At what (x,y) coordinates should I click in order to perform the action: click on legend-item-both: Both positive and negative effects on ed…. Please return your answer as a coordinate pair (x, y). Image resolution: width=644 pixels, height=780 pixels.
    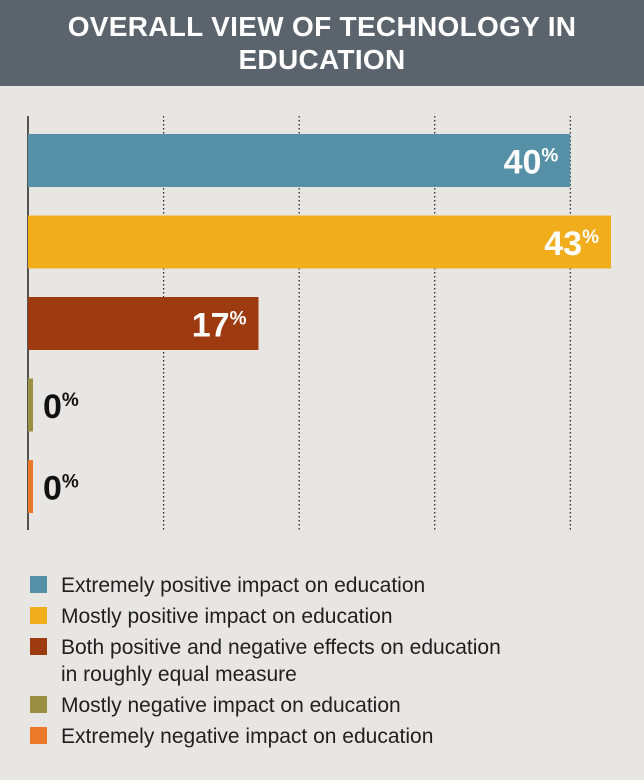
    Looking at the image, I should click on (330, 661).